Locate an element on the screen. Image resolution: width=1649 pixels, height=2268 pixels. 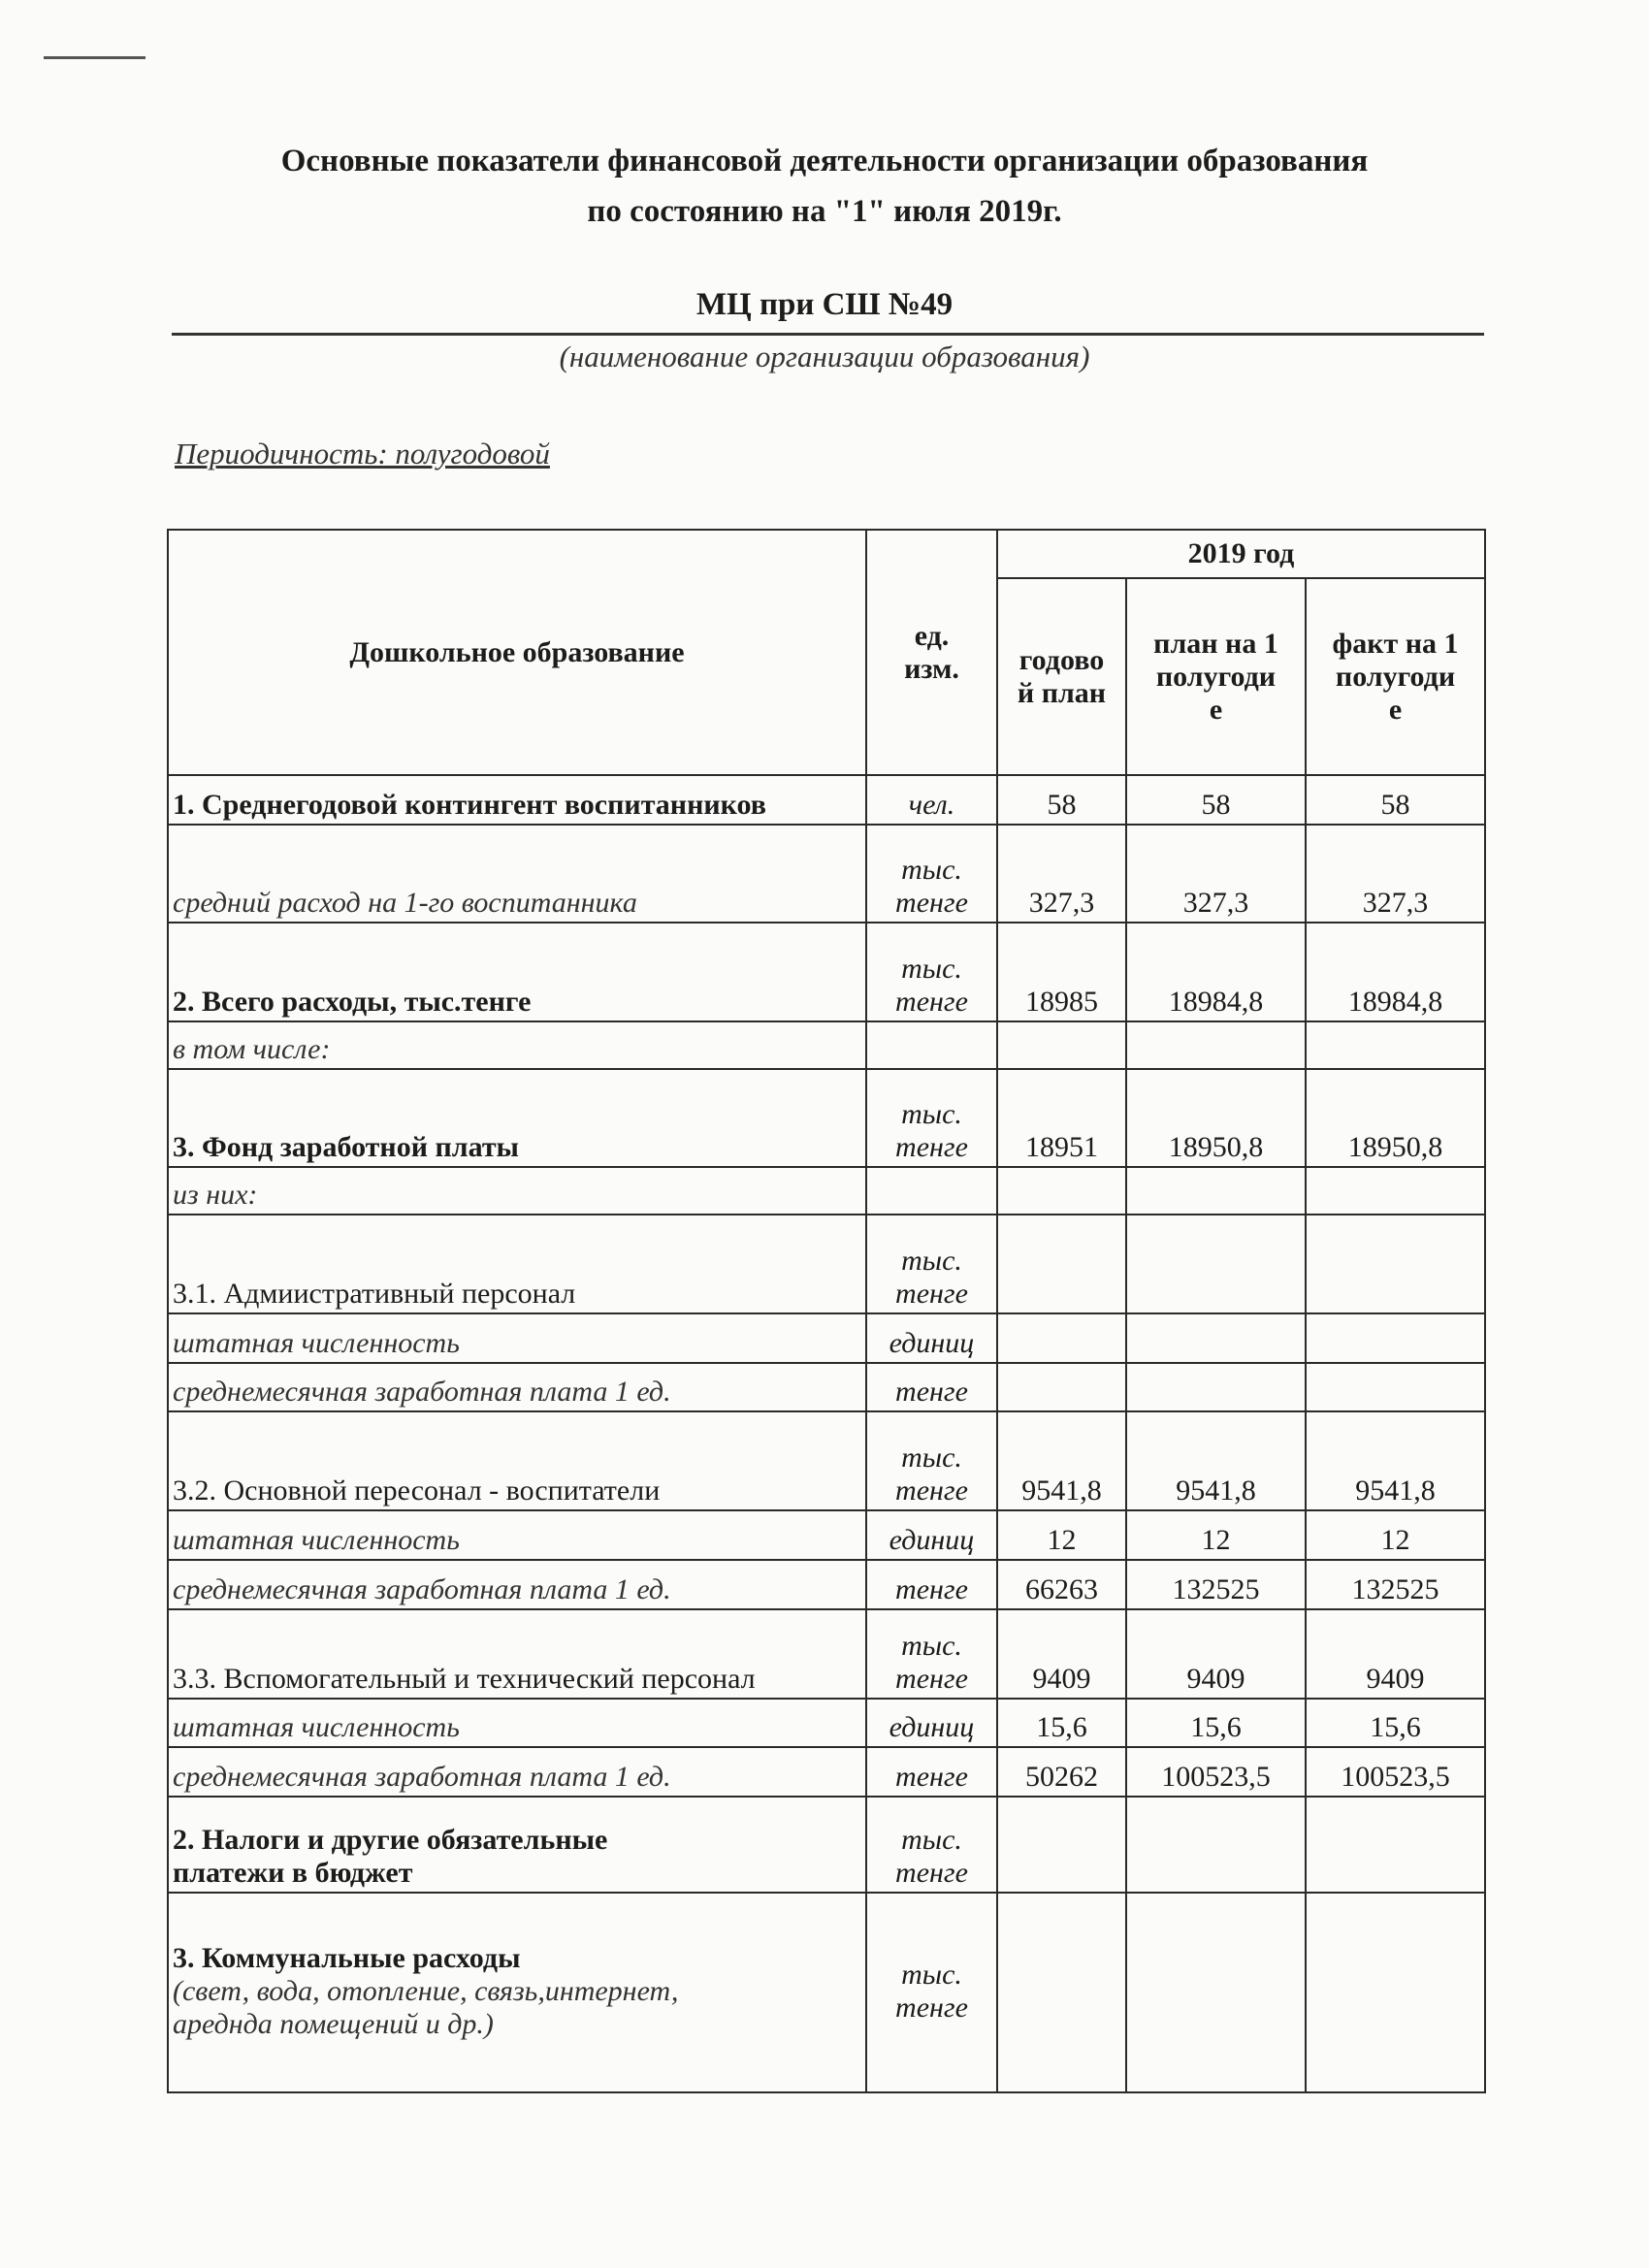
half-year-plan-value: 15,6 is located at coordinates (1216, 1723).